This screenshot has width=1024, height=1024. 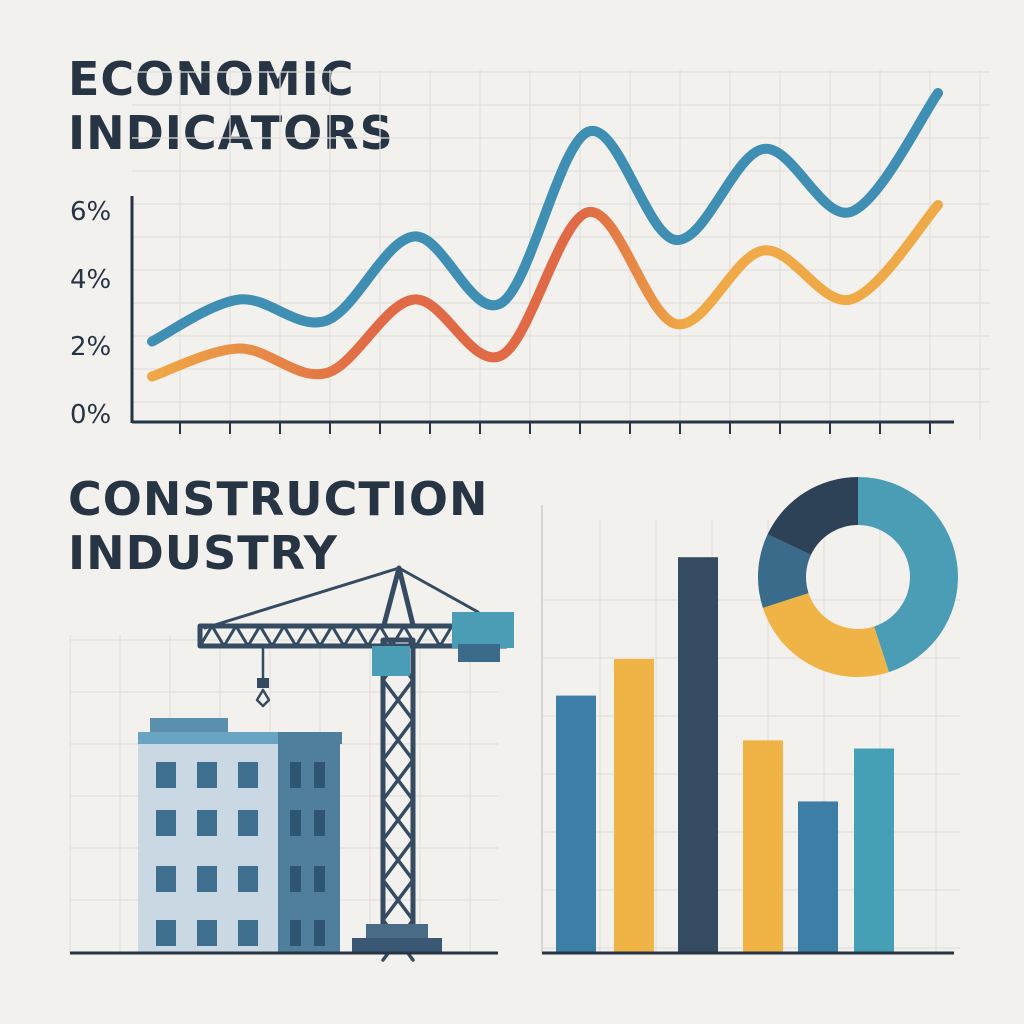 I want to click on building-icon, so click(x=240, y=835).